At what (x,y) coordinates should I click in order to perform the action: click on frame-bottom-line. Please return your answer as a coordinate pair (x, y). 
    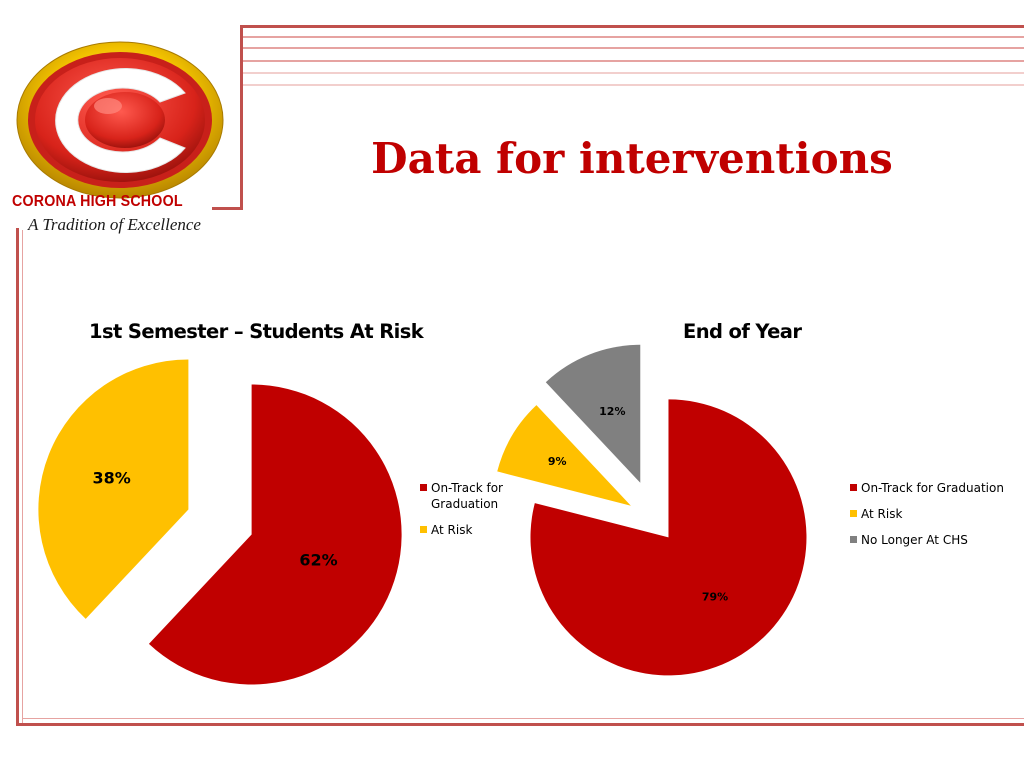
    Looking at the image, I should click on (520, 724).